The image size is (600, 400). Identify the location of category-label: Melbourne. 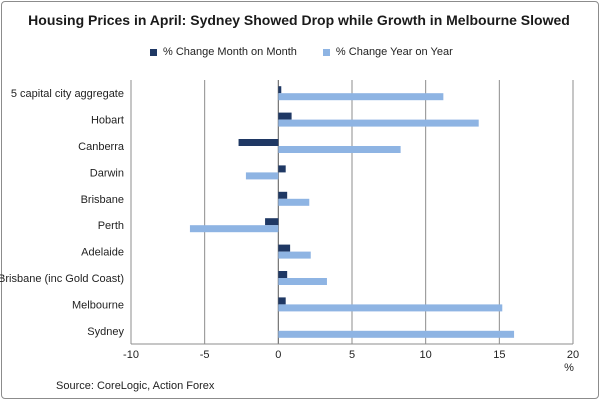
(98, 305).